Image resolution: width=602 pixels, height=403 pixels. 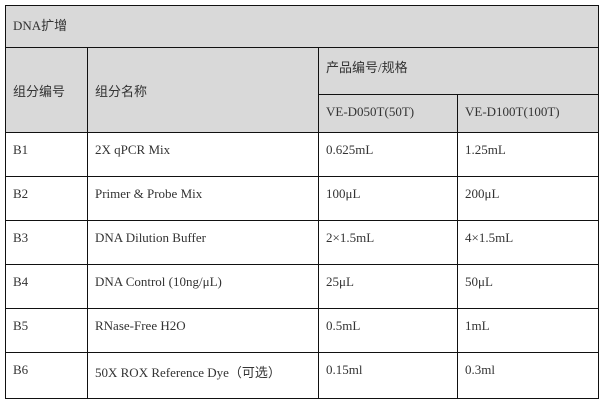 I want to click on cell-v50: 0.5mL, so click(x=388, y=330).